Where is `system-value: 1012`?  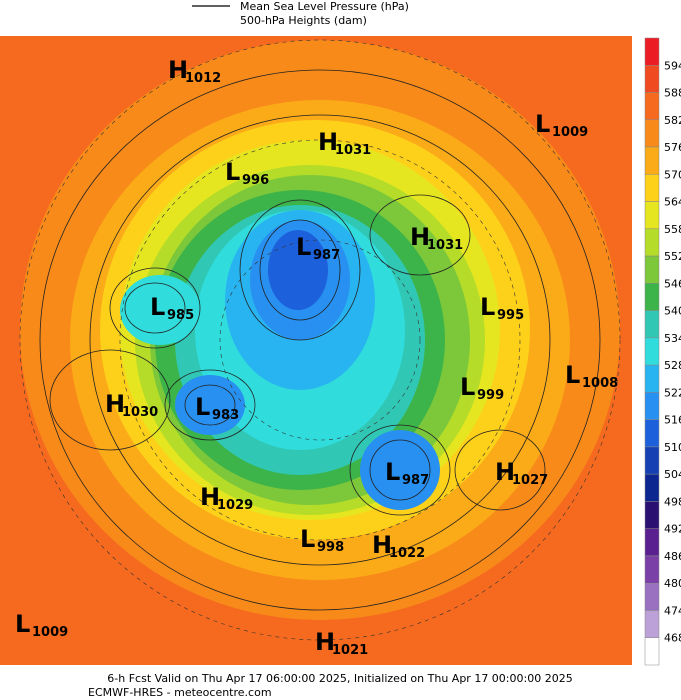 system-value: 1012 is located at coordinates (203, 78).